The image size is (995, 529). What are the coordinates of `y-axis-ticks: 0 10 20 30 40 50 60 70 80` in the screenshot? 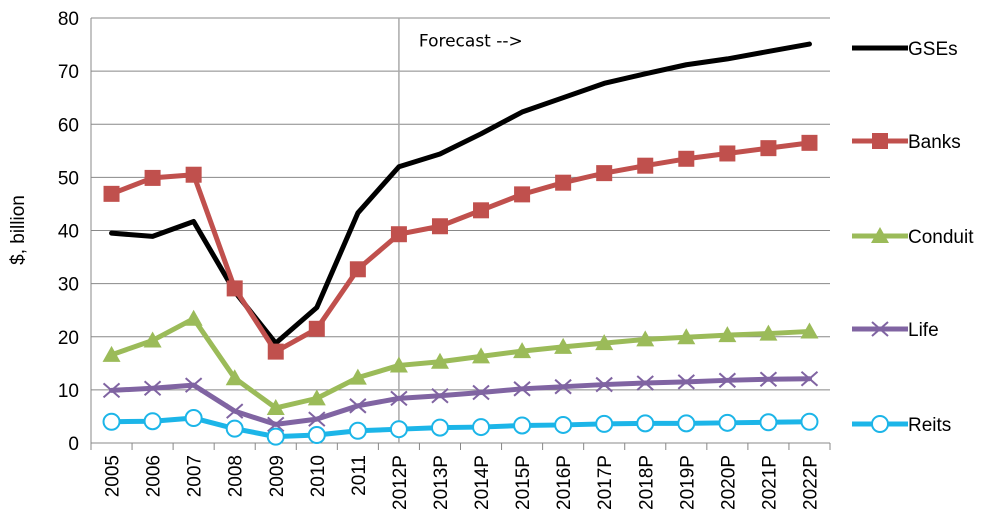 It's located at (68, 232).